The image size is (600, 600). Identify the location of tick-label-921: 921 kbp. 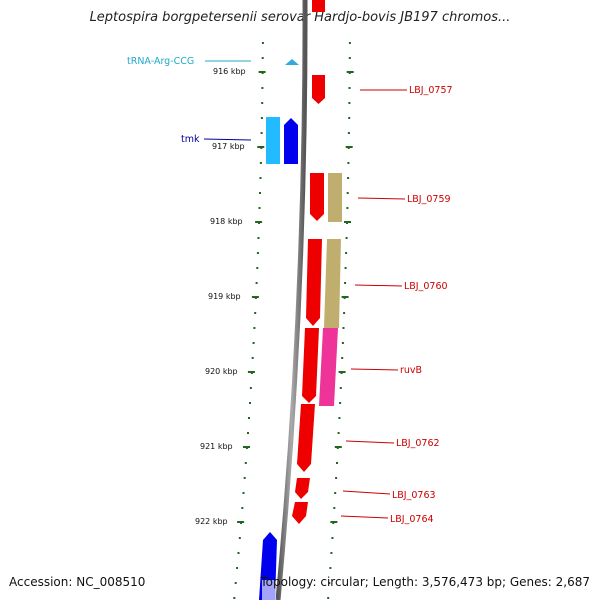
(216, 446).